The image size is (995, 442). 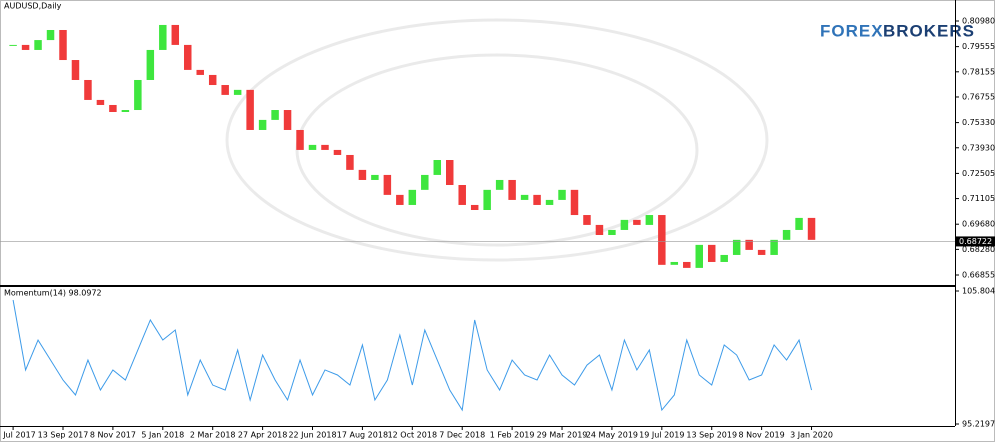 I want to click on x-tick-label: 27 Apr 2018, so click(x=262, y=435).